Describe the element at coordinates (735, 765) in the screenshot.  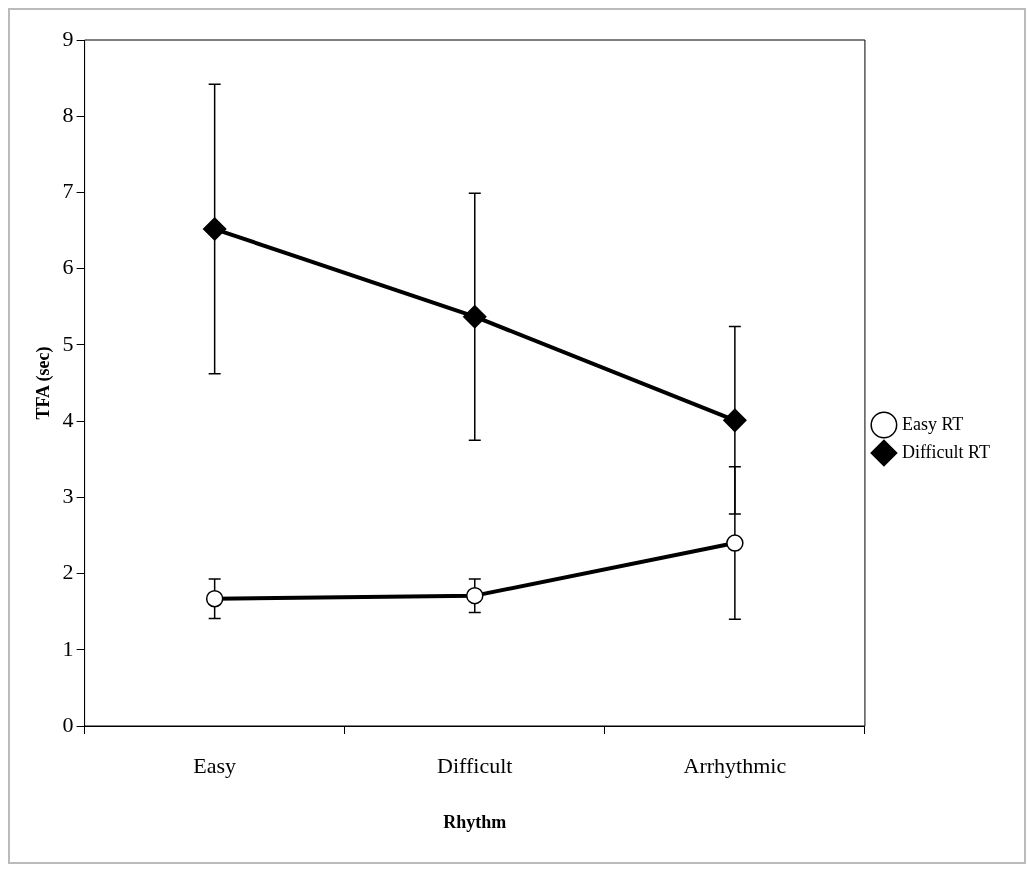
I see `x-tick-label: Arrhythmic` at that location.